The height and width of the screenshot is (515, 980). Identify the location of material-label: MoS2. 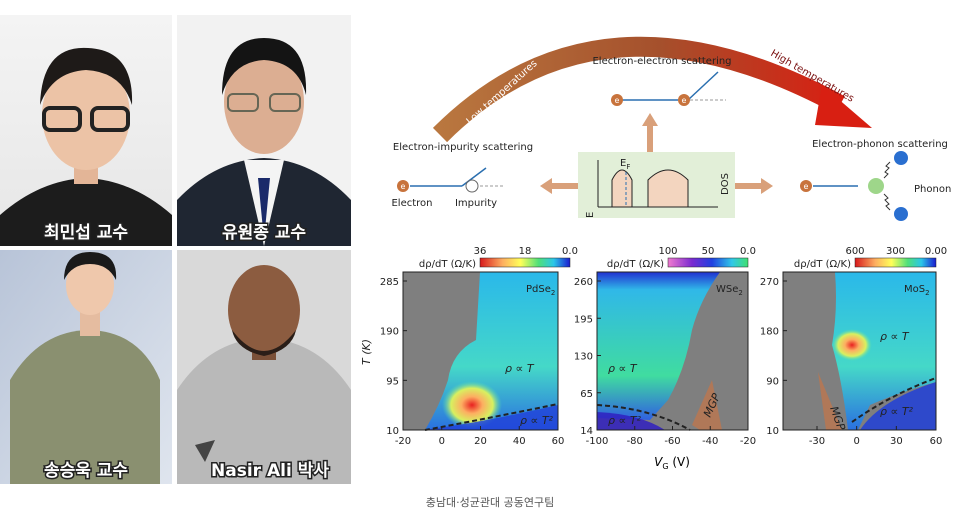
(917, 290).